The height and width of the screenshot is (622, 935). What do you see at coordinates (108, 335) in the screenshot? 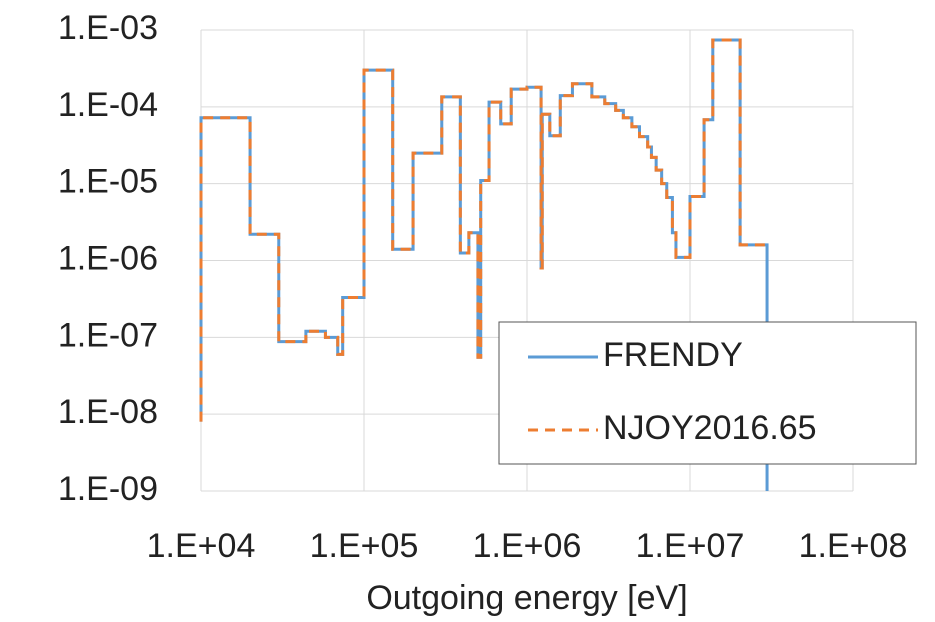
I see `y-tick-label: 1.E-07` at bounding box center [108, 335].